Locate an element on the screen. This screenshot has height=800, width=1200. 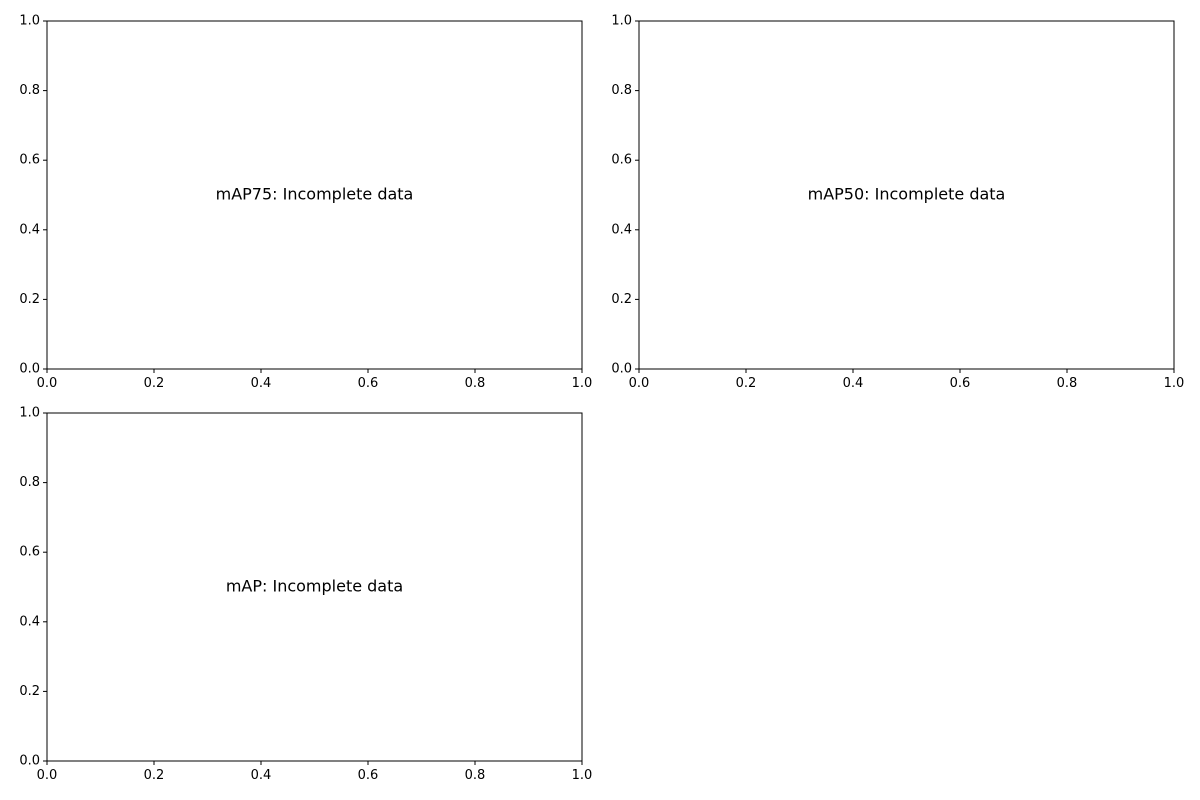
subplot-annotation: mAP50: Incomplete data is located at coordinates (907, 194).